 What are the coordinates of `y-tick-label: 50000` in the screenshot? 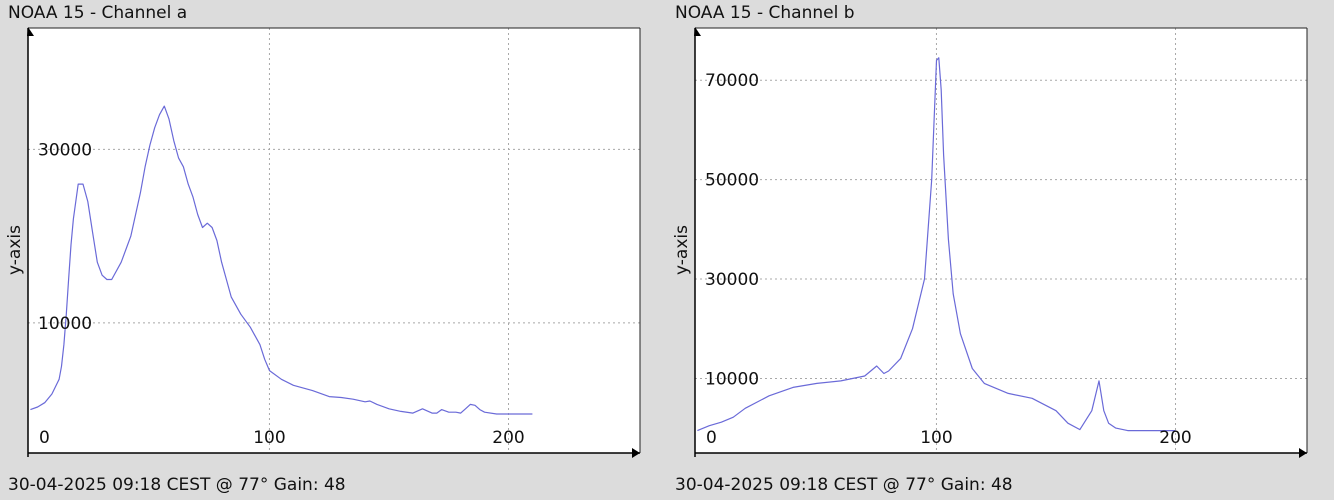 It's located at (732, 181).